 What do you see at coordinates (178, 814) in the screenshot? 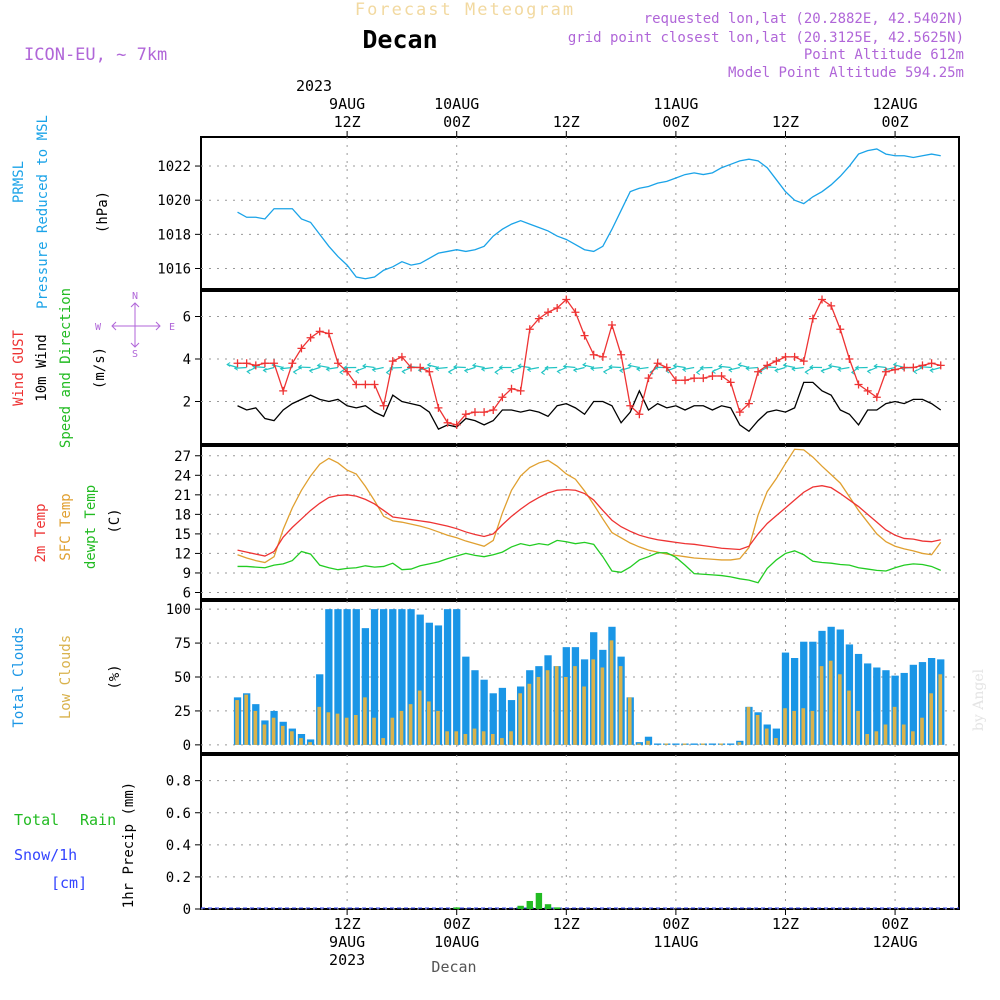
I see `y-tick-label: 0.6` at bounding box center [178, 814].